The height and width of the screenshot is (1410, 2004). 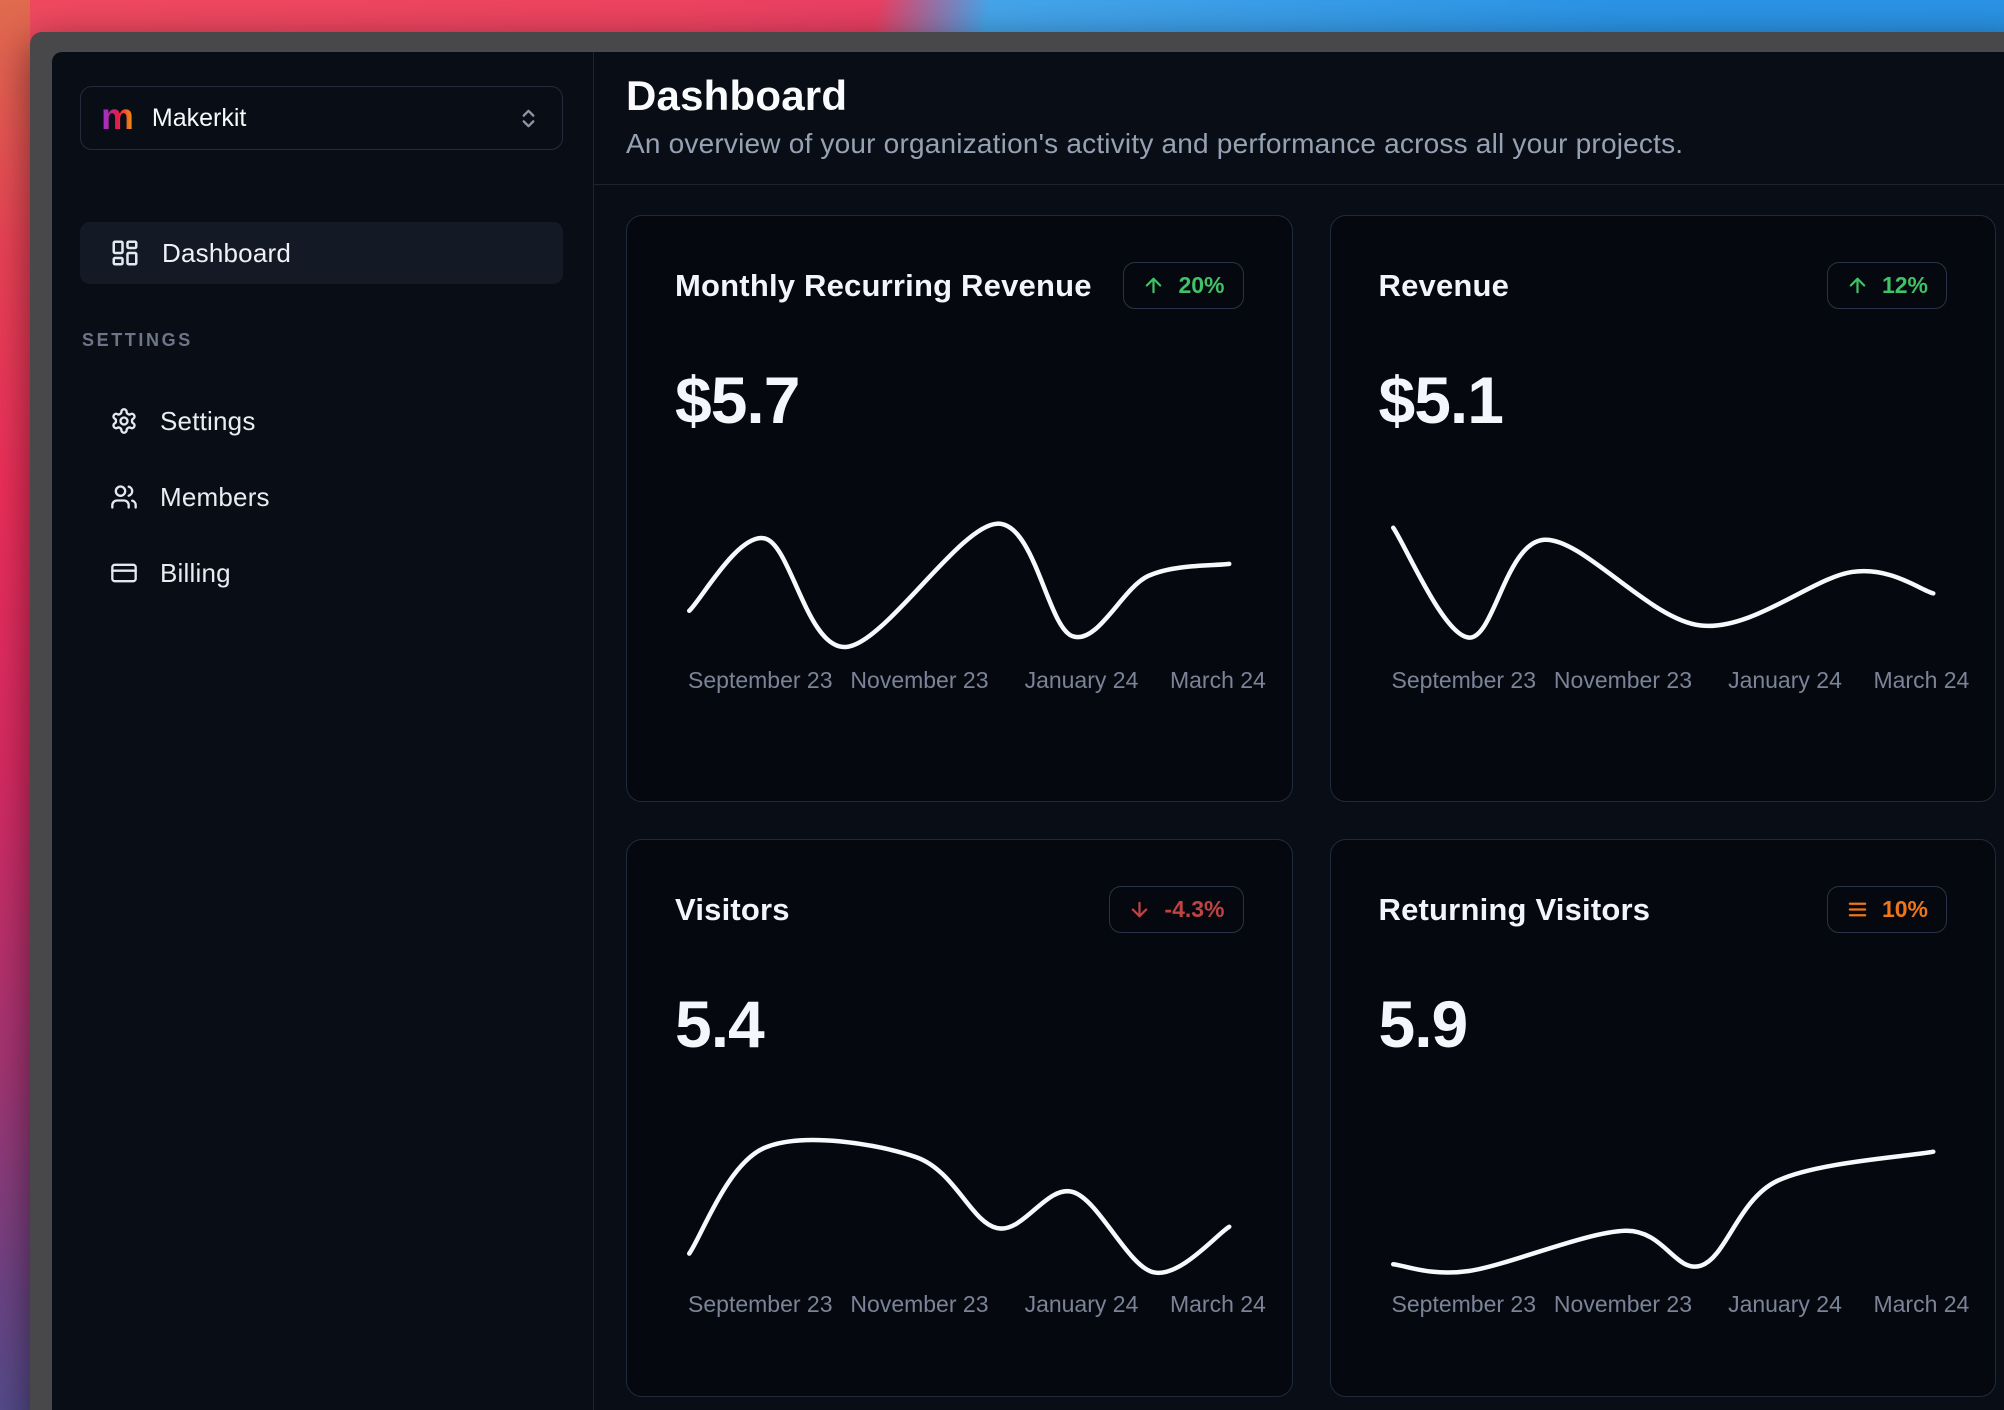 What do you see at coordinates (226, 252) in the screenshot?
I see `sidebar-item-label: Dashboard` at bounding box center [226, 252].